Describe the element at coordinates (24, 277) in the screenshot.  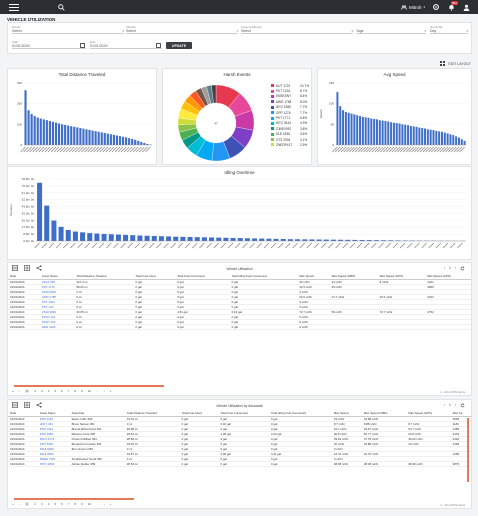
I see `column-header: Date` at that location.